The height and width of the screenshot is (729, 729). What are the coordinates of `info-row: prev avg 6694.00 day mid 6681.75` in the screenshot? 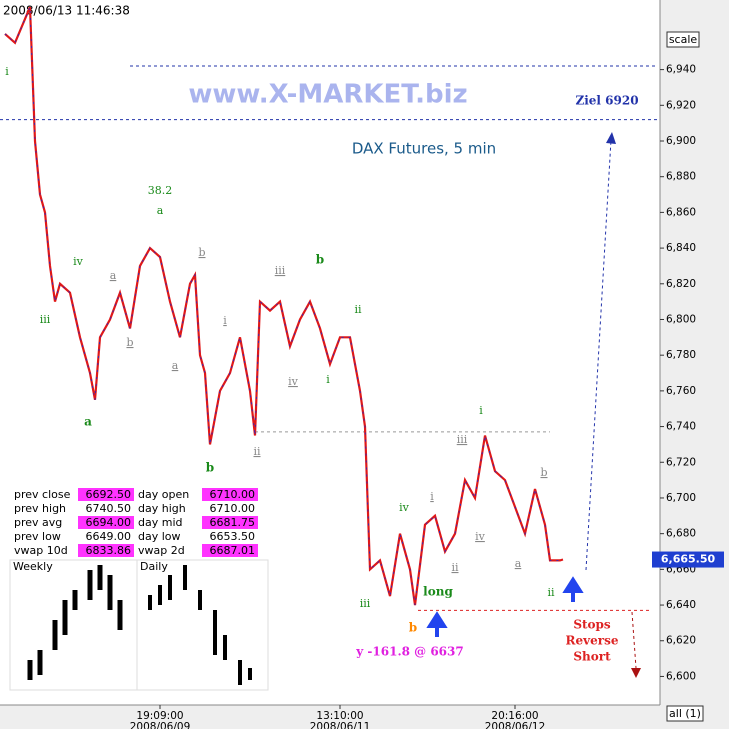 It's located at (134, 522).